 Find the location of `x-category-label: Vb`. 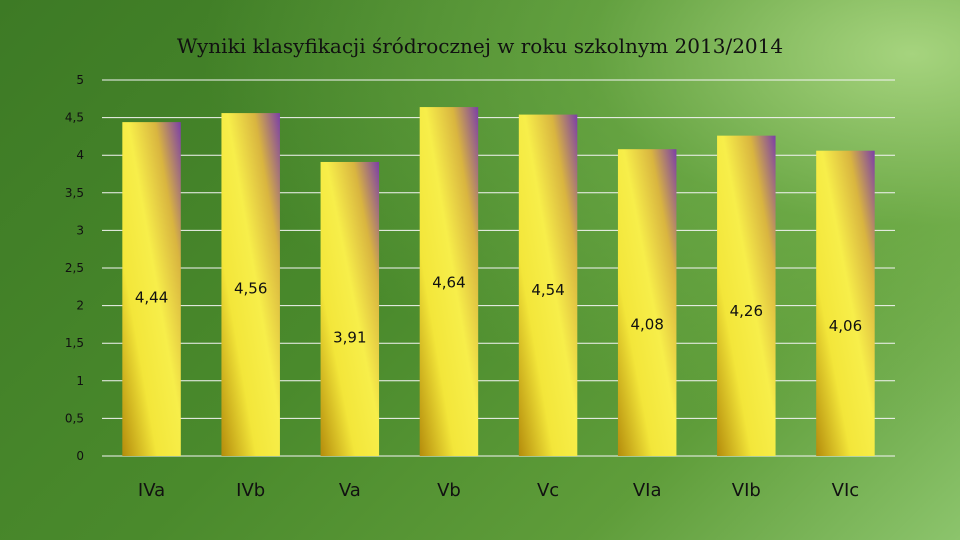

x-category-label: Vb is located at coordinates (449, 490).